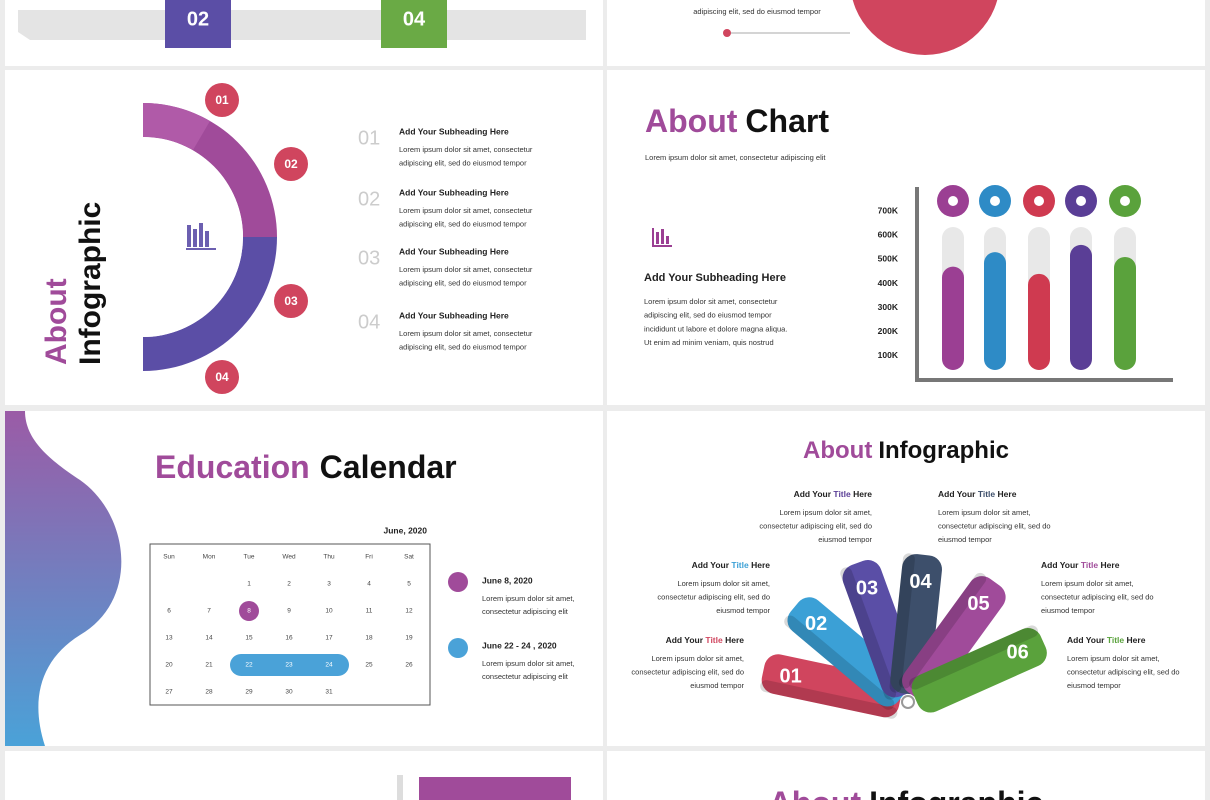 This screenshot has height=800, width=1210. I want to click on y-tick-label: 600K, so click(888, 235).